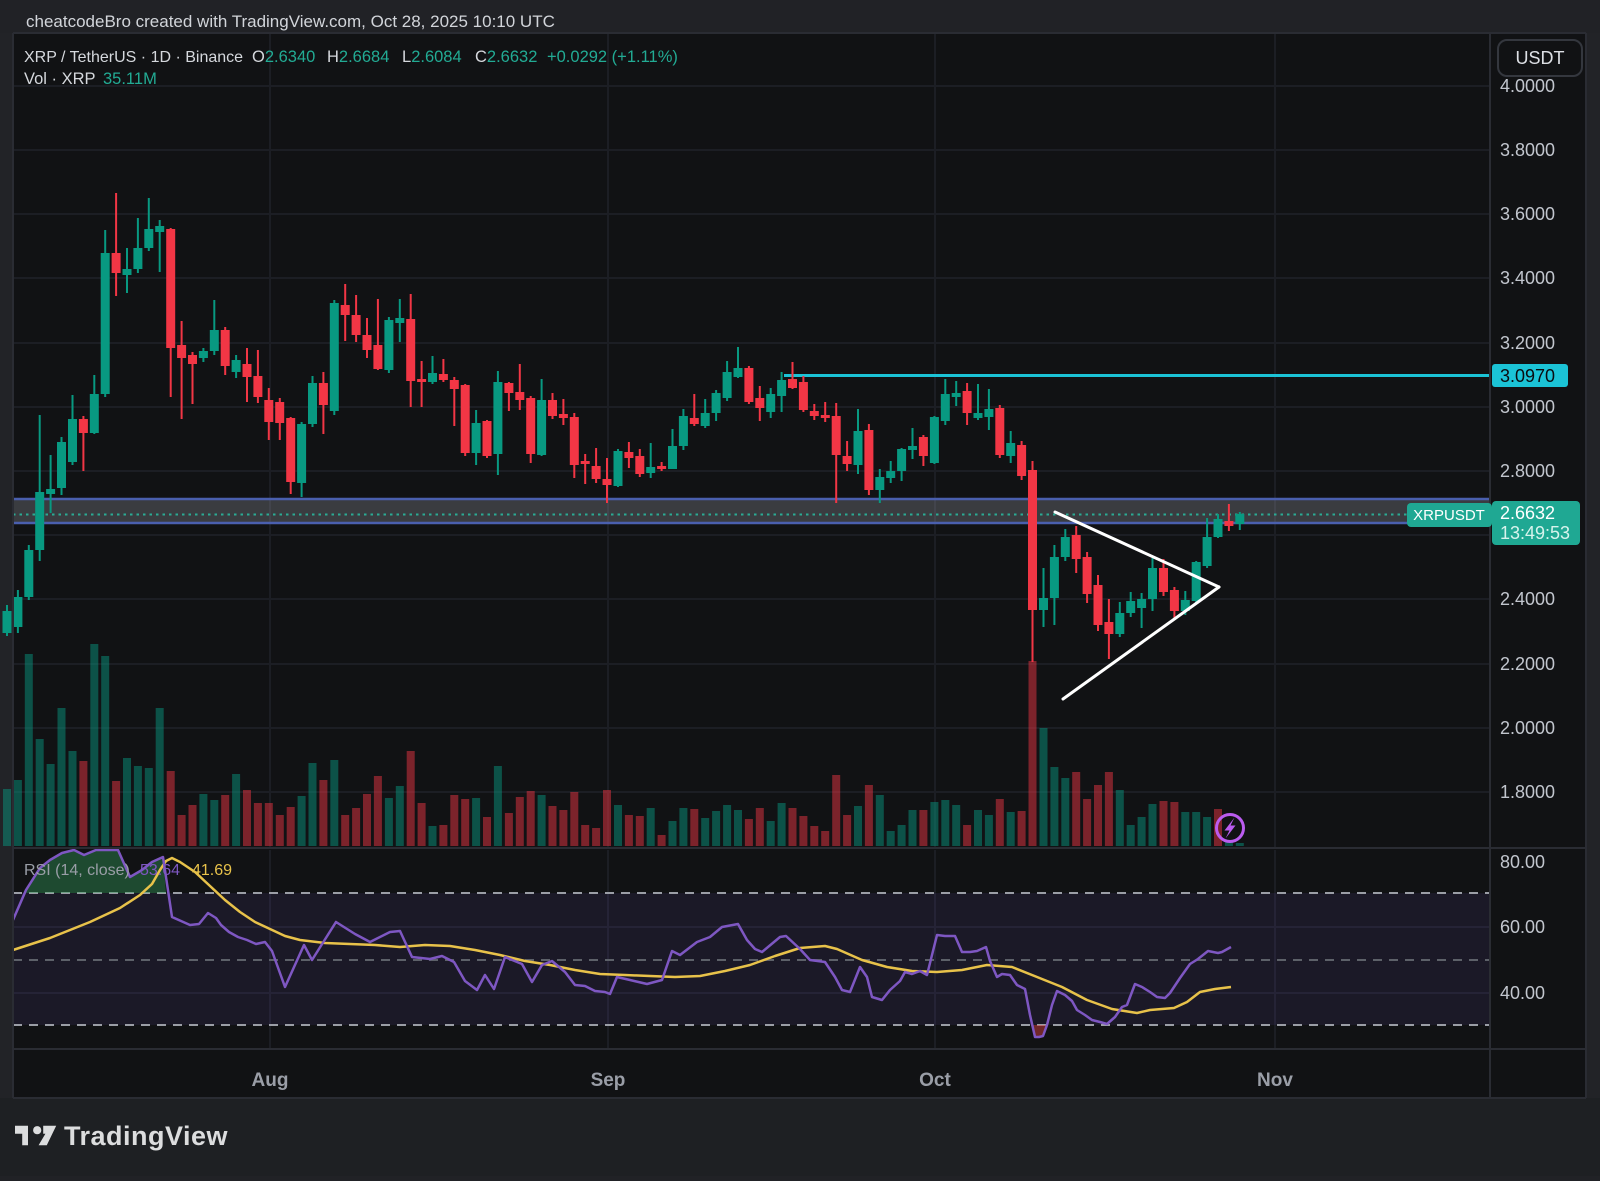  What do you see at coordinates (133, 57) in the screenshot?
I see `svg-text: XRP / TetherUS · 1D · Binance` at bounding box center [133, 57].